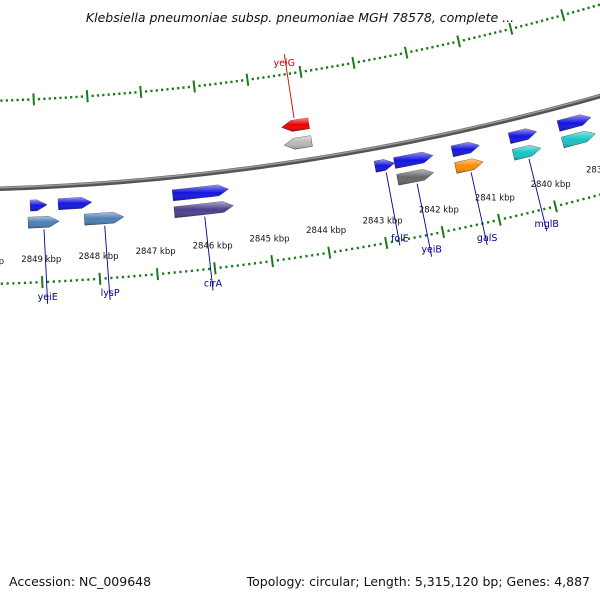 The image size is (600, 600). What do you see at coordinates (43, 222) in the screenshot?
I see `yeiE-arrow` at bounding box center [43, 222].